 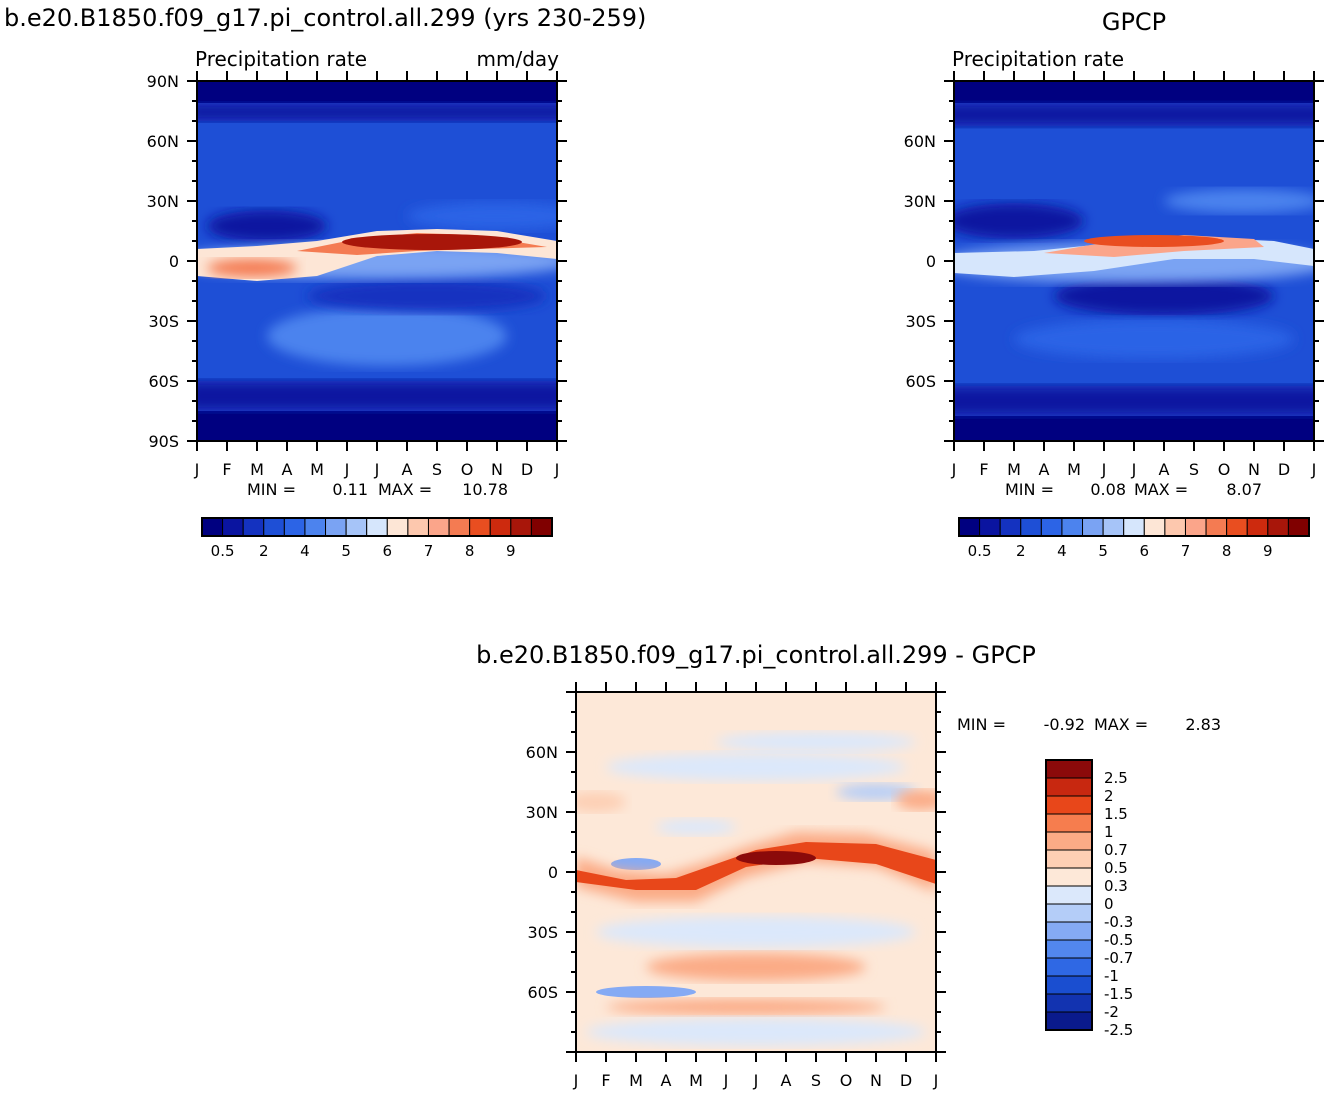 What do you see at coordinates (377, 426) in the screenshot?
I see `model-antarctic-band` at bounding box center [377, 426].